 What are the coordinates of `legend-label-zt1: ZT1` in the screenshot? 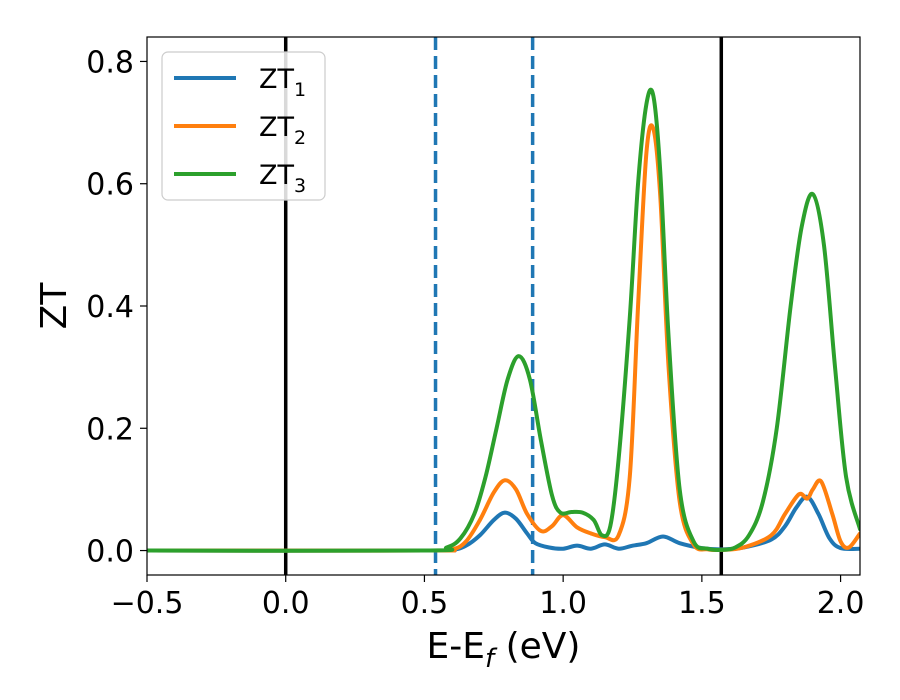 It's located at (282, 82).